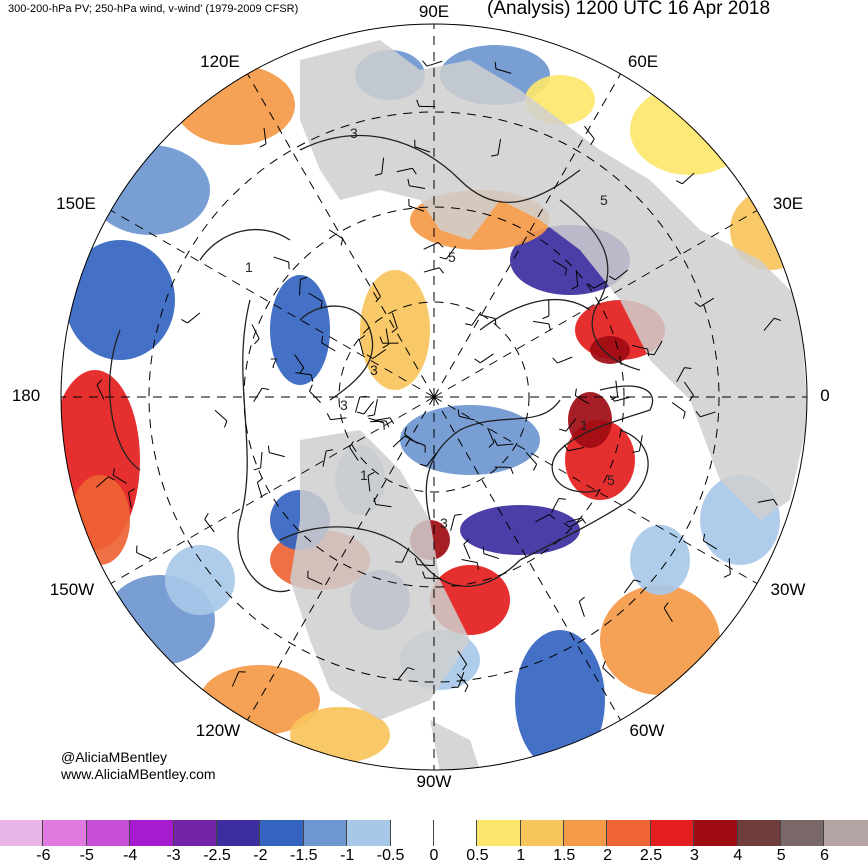 The image size is (868, 865). I want to click on lon-label-150w: 150W, so click(72, 589).